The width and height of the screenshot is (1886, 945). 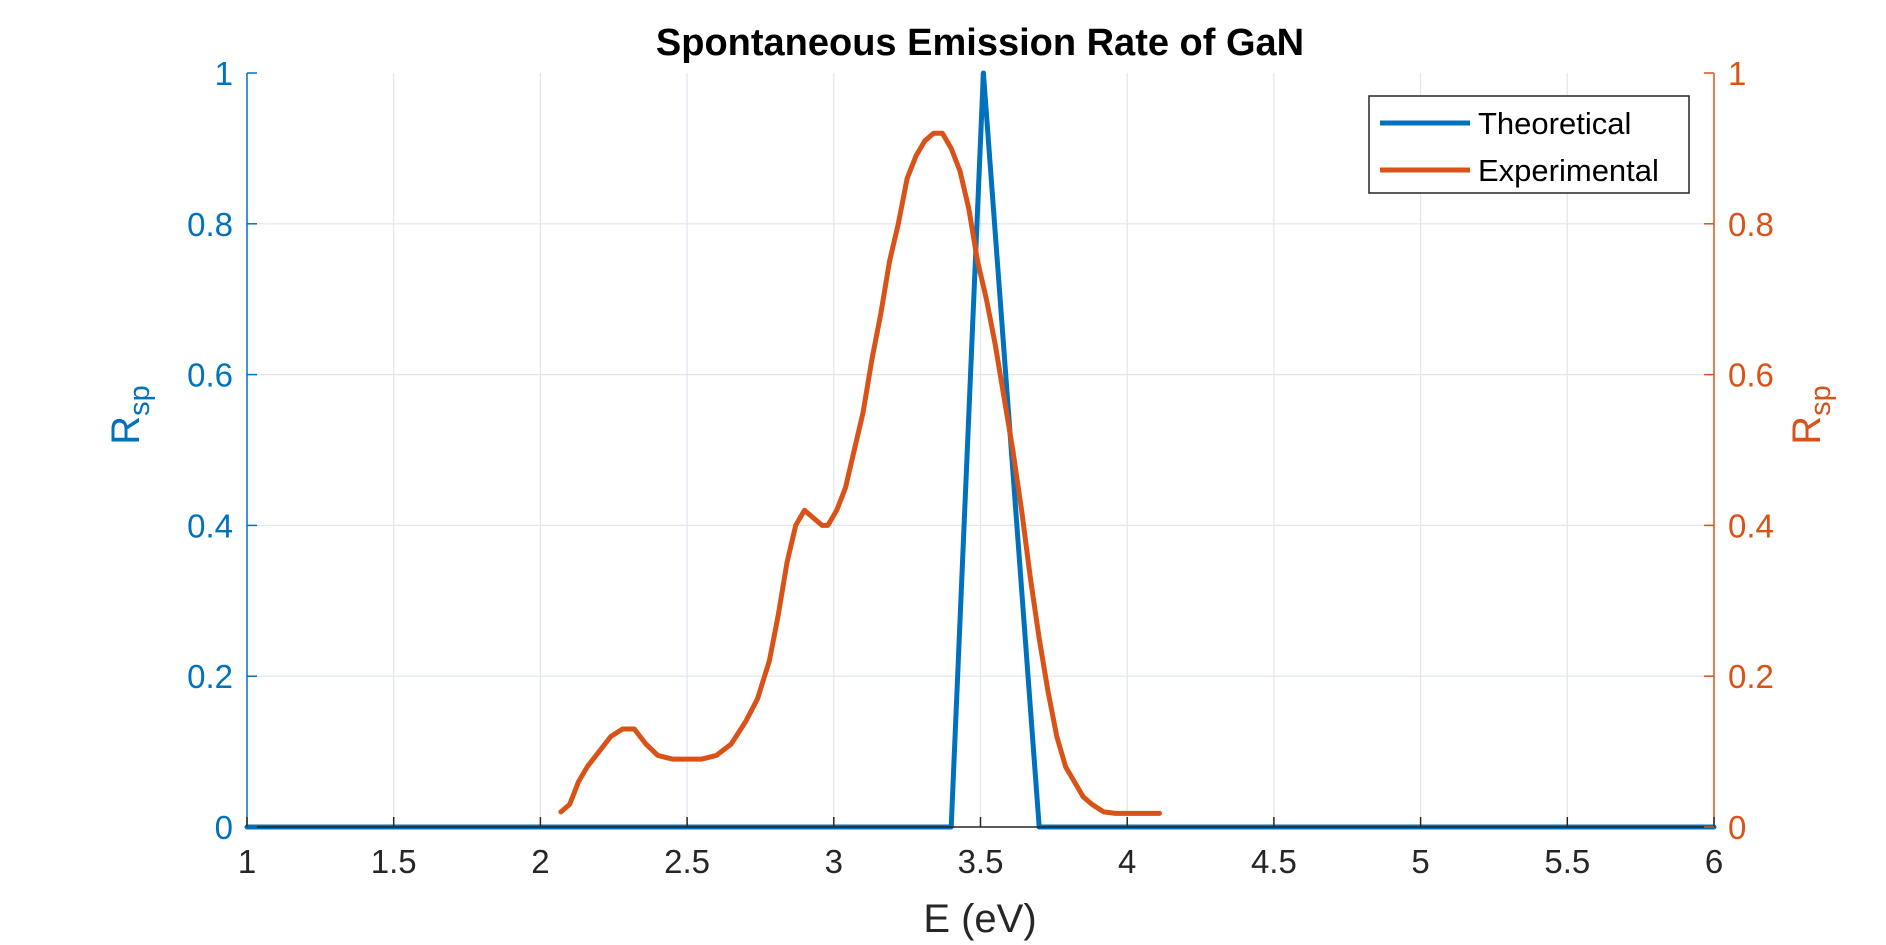 I want to click on x-tick-label: 2.5, so click(x=687, y=861).